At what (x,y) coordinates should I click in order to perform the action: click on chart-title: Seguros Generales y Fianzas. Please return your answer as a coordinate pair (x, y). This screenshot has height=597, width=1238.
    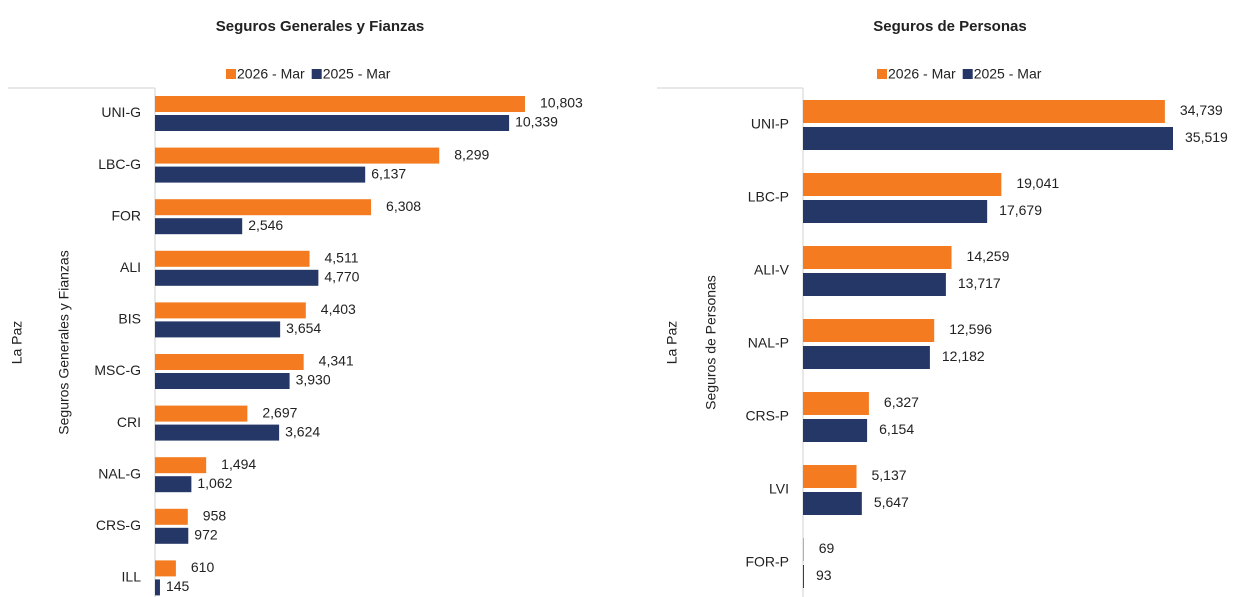
    Looking at the image, I should click on (320, 26).